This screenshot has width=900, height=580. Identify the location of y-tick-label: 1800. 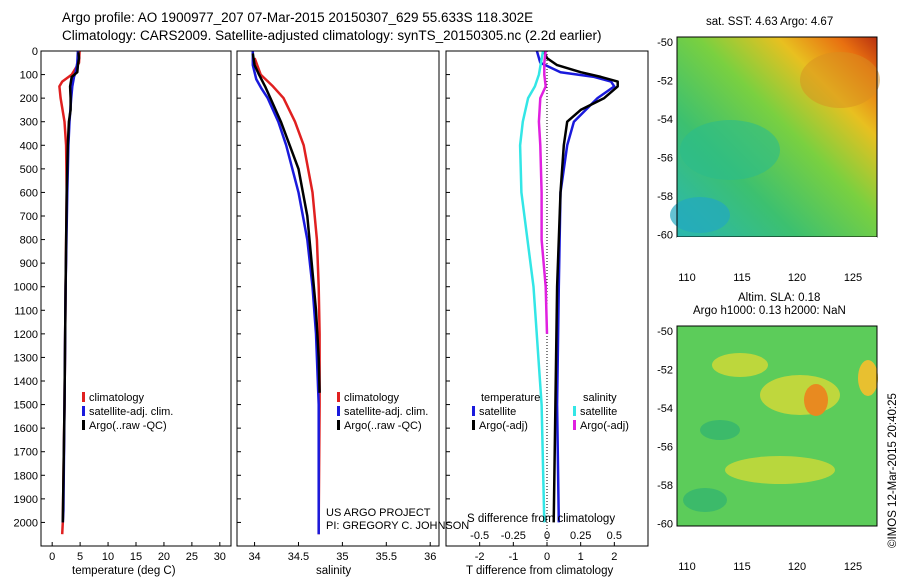
(26, 476).